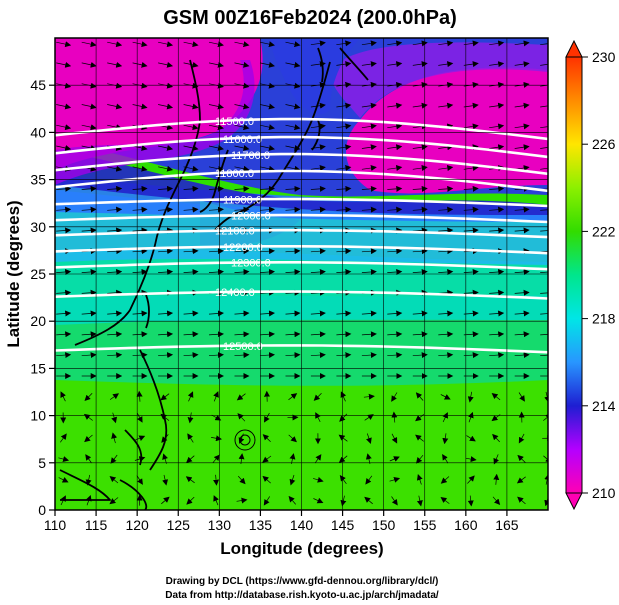  What do you see at coordinates (235, 232) in the screenshot?
I see `contour-label: 12100.0` at bounding box center [235, 232].